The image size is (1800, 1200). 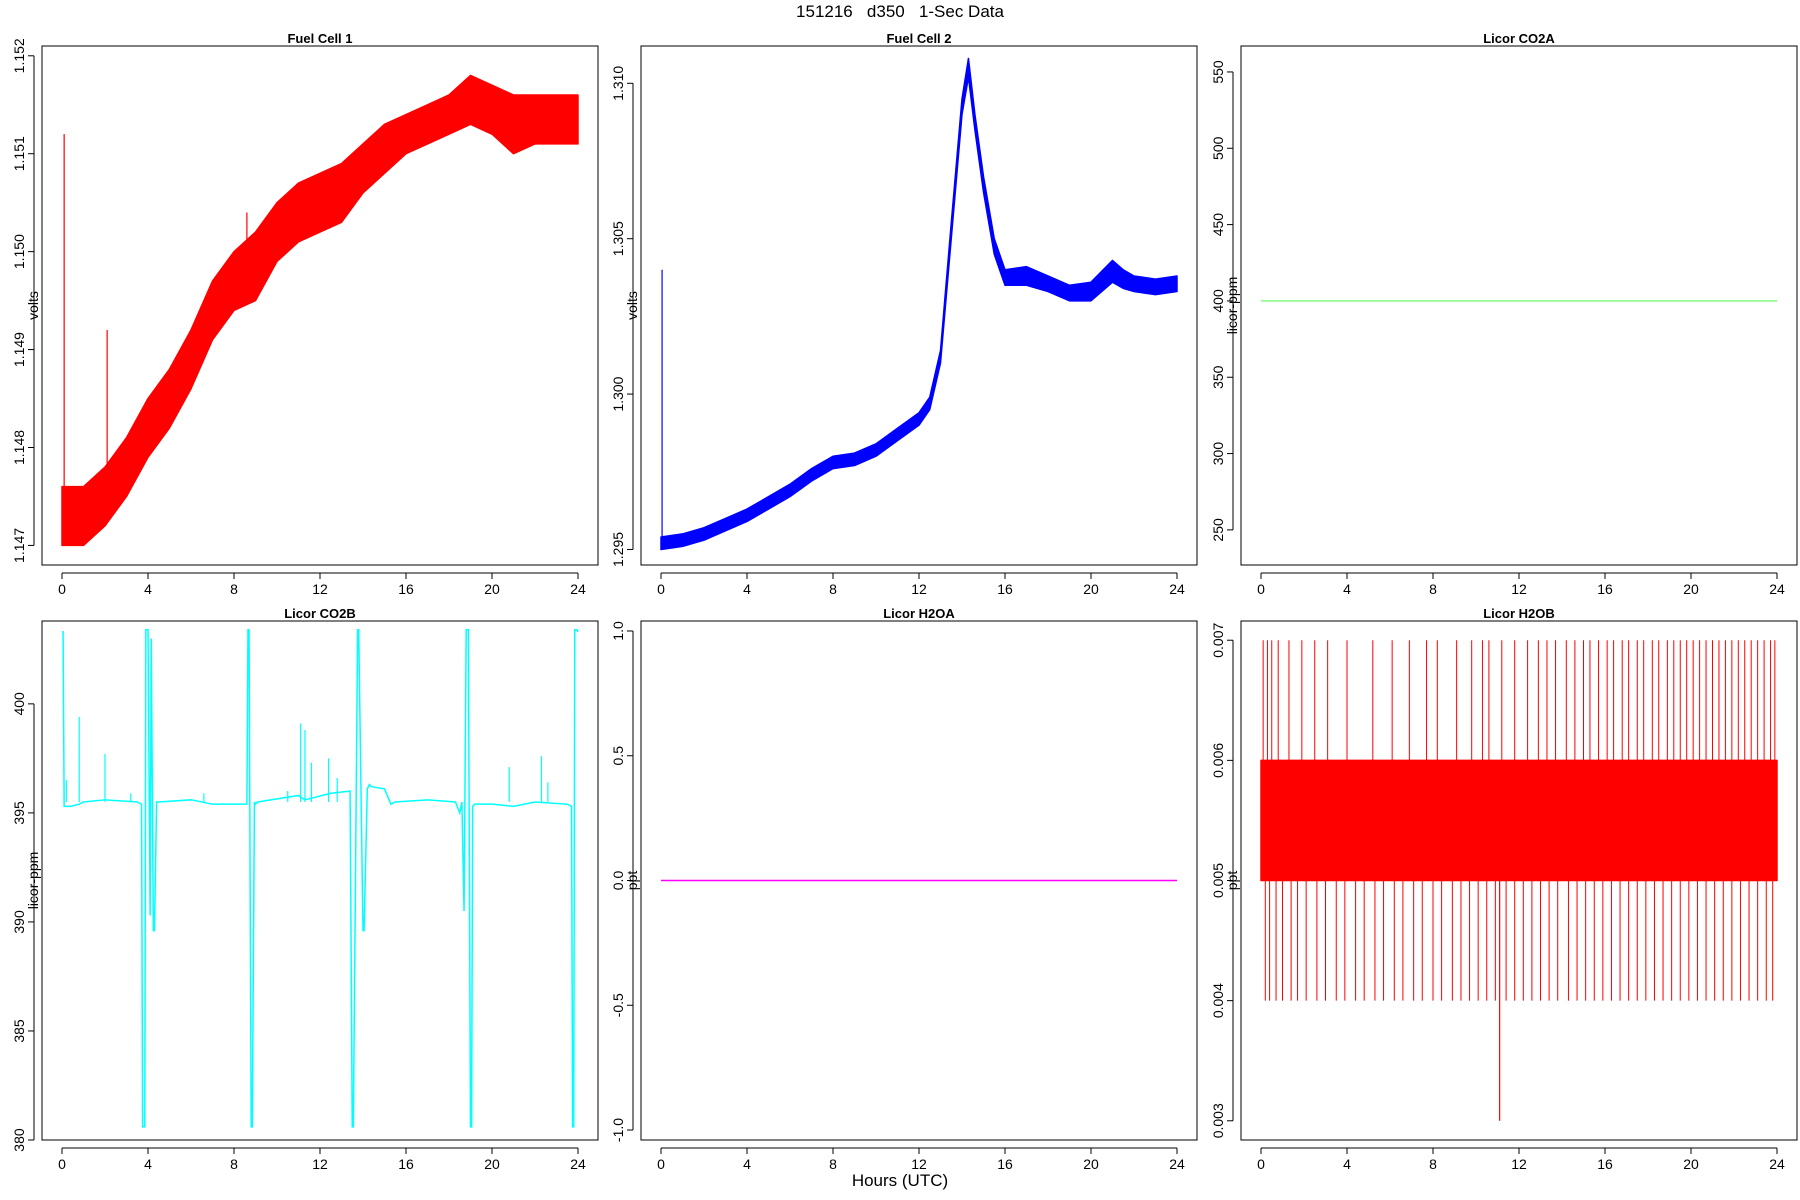 I want to click on panel-4-y-tick-label: 385, so click(x=19, y=1031).